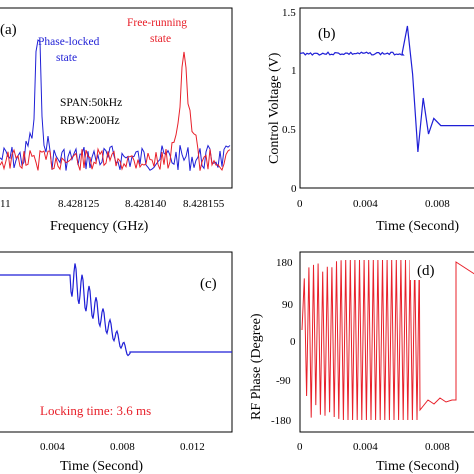 This screenshot has height=474, width=474. Describe the element at coordinates (417, 466) in the screenshot. I see `panel-d-xlabel: Time (Second)` at that location.